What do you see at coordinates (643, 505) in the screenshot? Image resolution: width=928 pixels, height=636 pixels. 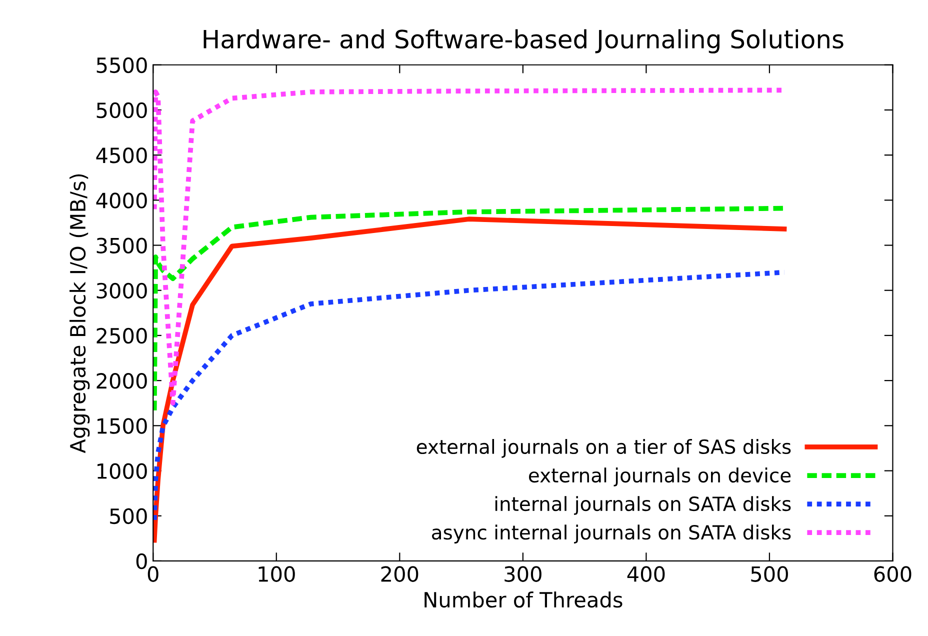 I see `legend-label: internal journals on SATA disks` at bounding box center [643, 505].